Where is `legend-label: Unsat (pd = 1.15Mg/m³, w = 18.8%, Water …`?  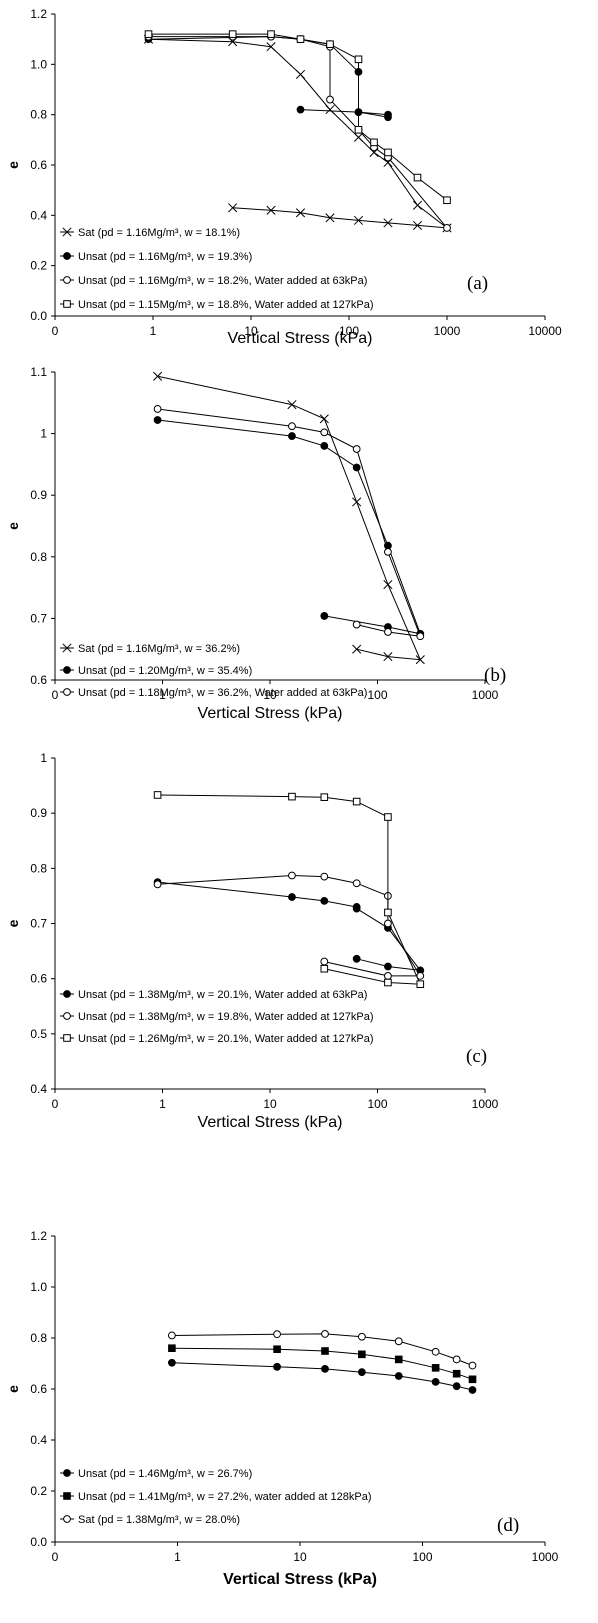 legend-label: Unsat (pd = 1.15Mg/m³, w = 18.8%, Water … is located at coordinates (226, 305).